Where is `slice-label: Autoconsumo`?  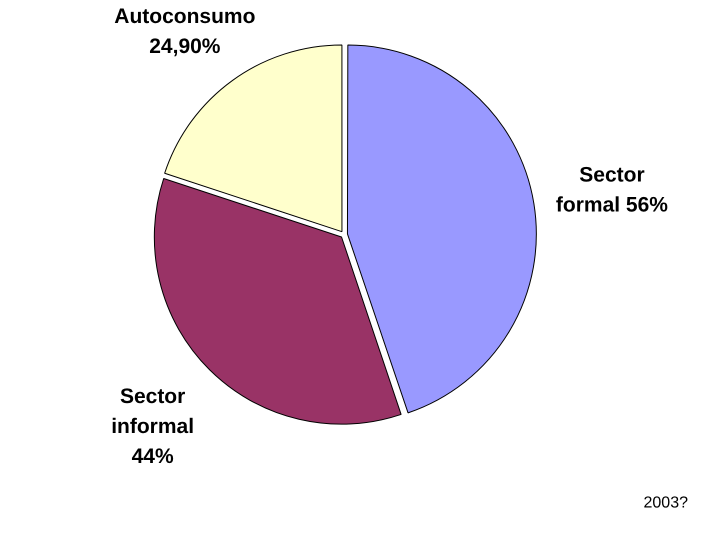
slice-label: Autoconsumo is located at coordinates (185, 16).